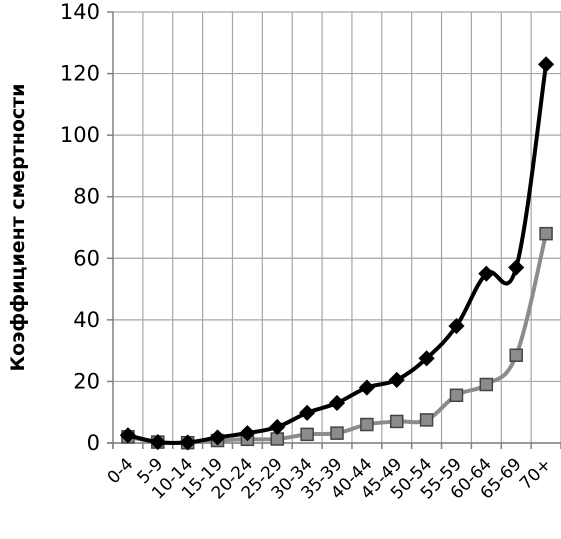 The width and height of the screenshot is (561, 539). What do you see at coordinates (80, 135) in the screenshot?
I see `y-tick-label: 100` at bounding box center [80, 135].